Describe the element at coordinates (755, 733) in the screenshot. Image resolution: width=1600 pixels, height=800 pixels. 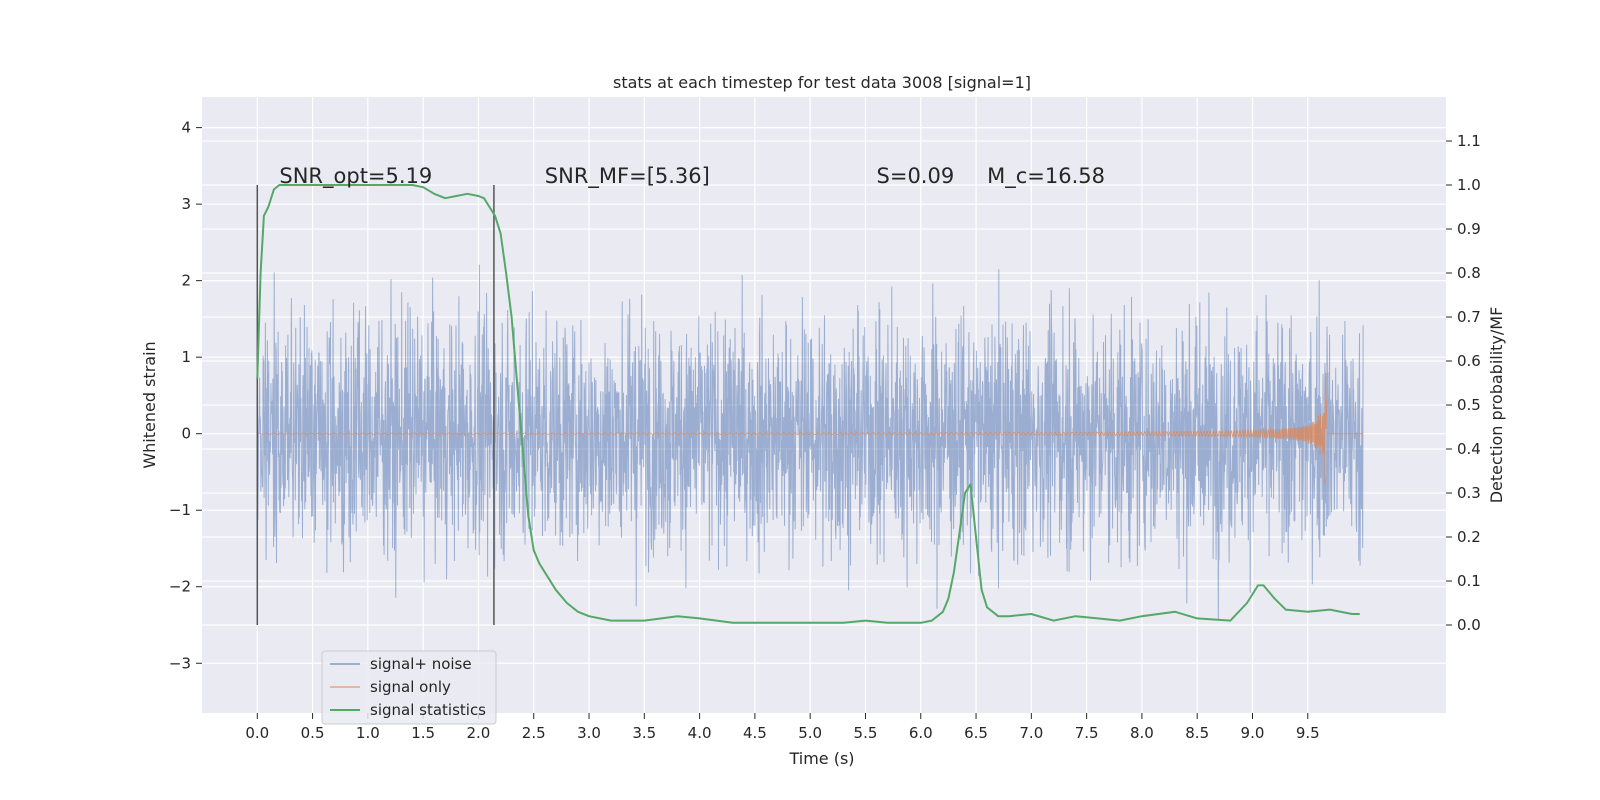
I see `x-tick-label-9: 4.5` at that location.